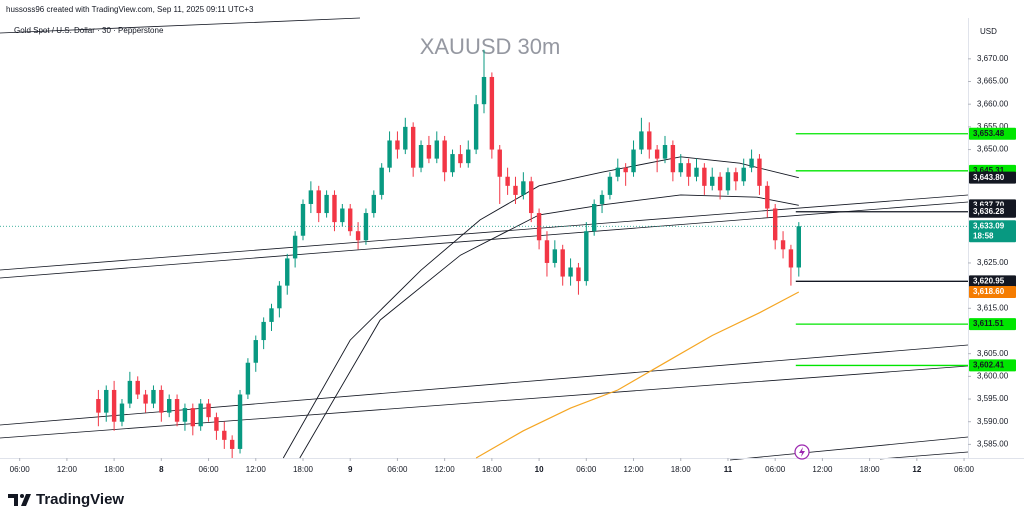 Image resolution: width=1024 pixels, height=522 pixels. I want to click on level-label: 3,643.80, so click(989, 177).